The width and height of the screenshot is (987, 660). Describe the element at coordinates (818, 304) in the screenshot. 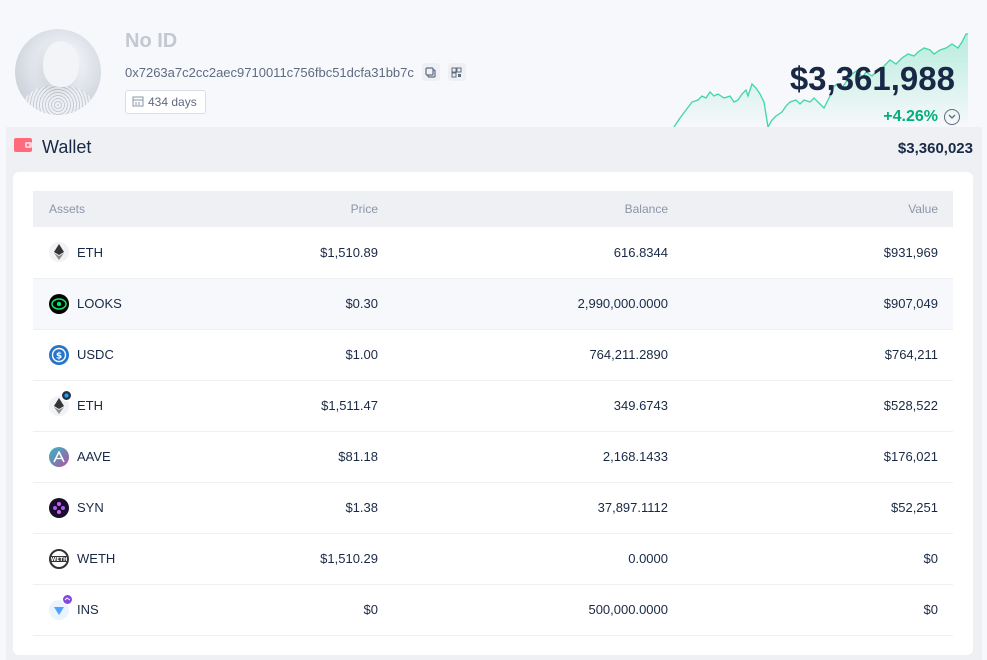

I see `asset-value: $907,049` at that location.